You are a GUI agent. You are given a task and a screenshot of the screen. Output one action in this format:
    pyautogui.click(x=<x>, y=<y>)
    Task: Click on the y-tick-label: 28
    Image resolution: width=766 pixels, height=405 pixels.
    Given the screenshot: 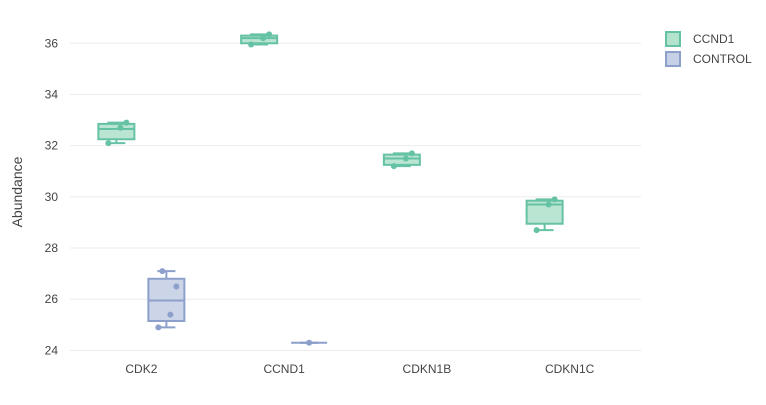 What is the action you would take?
    pyautogui.click(x=52, y=248)
    